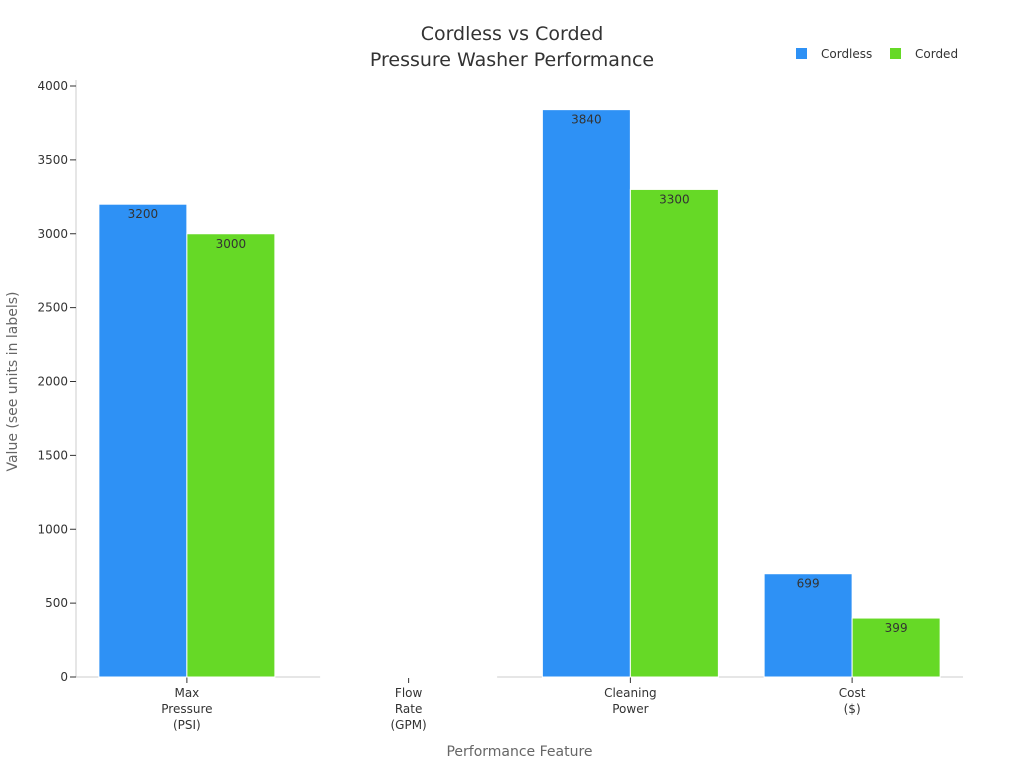 The height and width of the screenshot is (768, 1024). I want to click on y-axis-title: Value (see units in labels), so click(13, 381).